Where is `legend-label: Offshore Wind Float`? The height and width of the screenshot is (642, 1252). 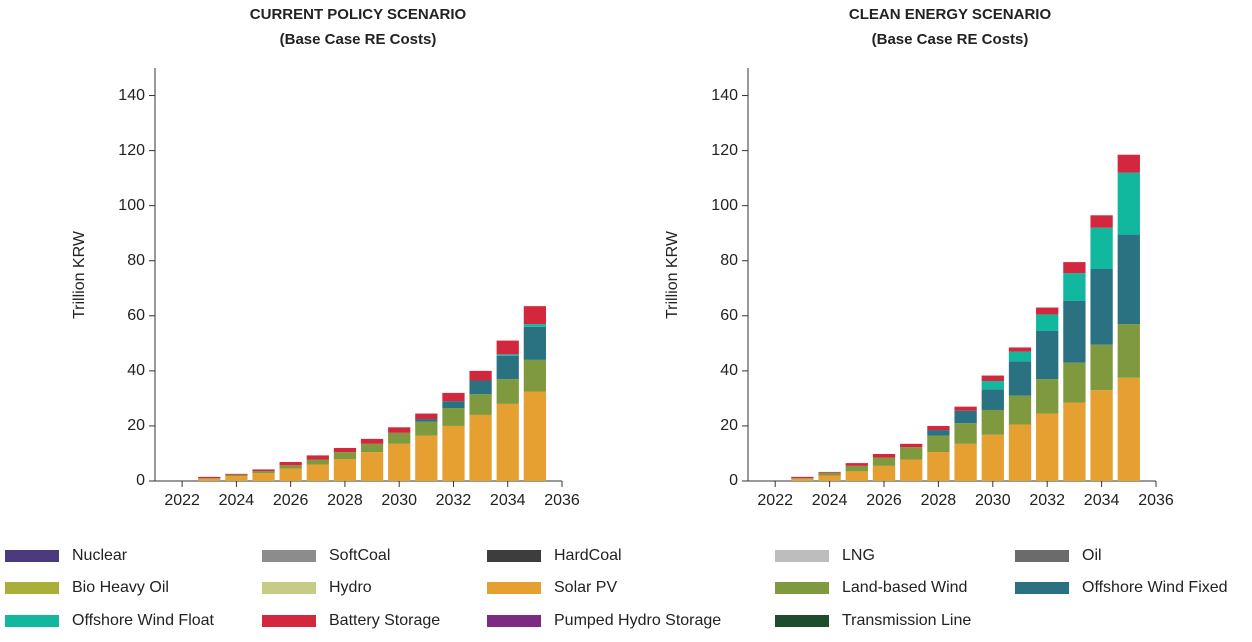 legend-label: Offshore Wind Float is located at coordinates (143, 620).